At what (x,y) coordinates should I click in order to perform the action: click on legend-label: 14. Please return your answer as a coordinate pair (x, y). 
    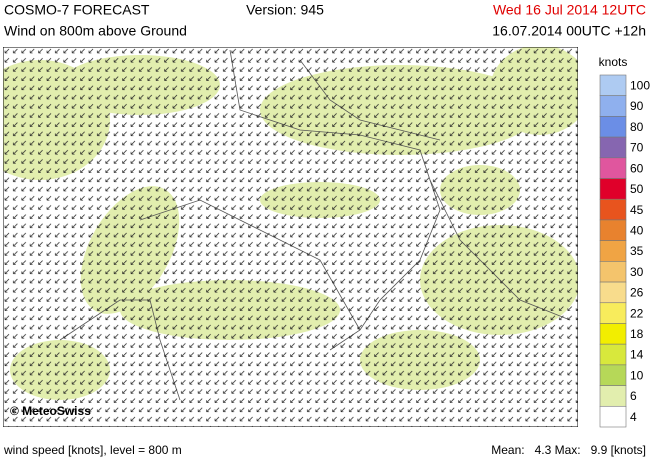
    Looking at the image, I should click on (637, 355).